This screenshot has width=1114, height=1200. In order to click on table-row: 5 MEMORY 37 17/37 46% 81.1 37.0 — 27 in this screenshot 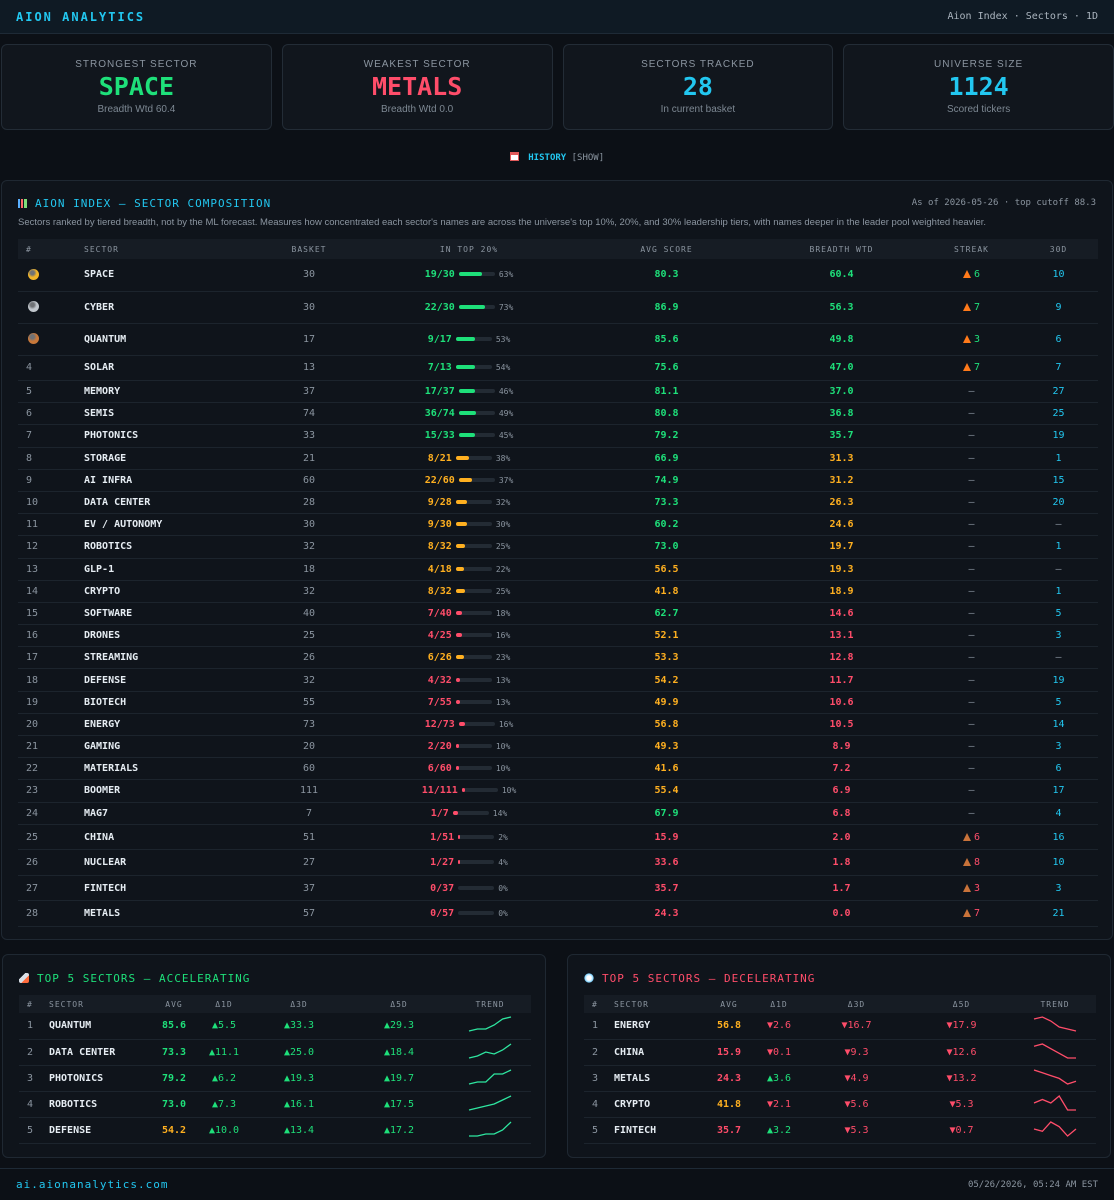, I will do `click(558, 392)`.